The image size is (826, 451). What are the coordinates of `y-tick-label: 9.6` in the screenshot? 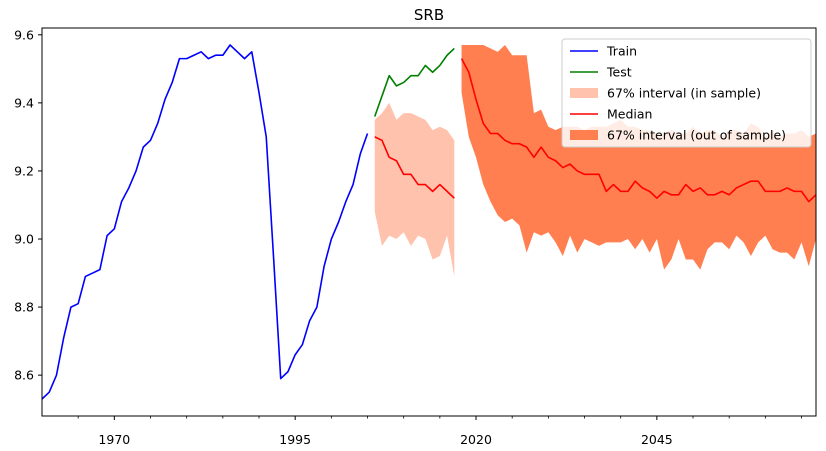 It's located at (24, 34).